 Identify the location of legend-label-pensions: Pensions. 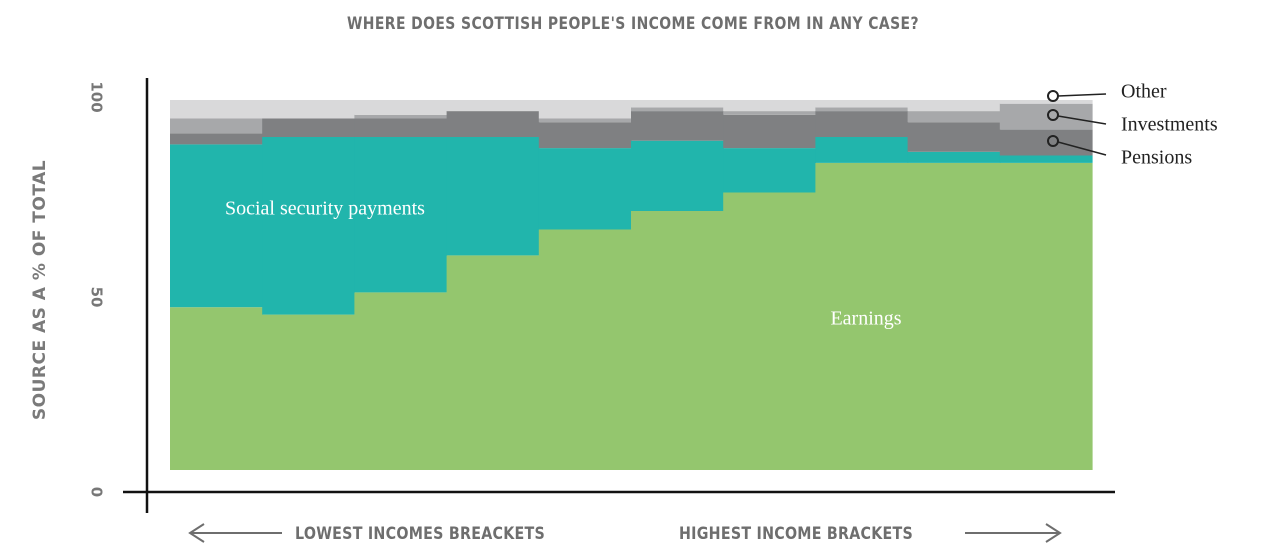
(1156, 158).